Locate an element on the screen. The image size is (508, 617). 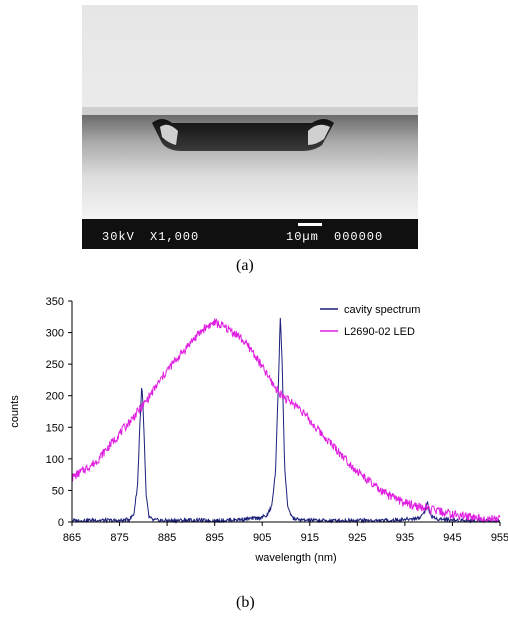
y-tick-label: 0 is located at coordinates (61, 523).